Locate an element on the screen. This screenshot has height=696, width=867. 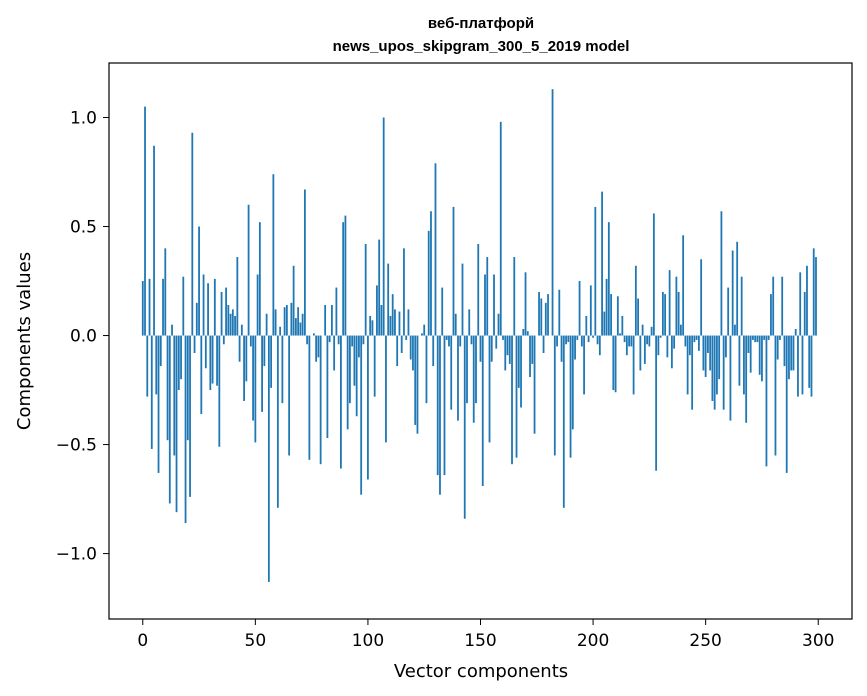
x-tick-label-2: 100 is located at coordinates (368, 641).